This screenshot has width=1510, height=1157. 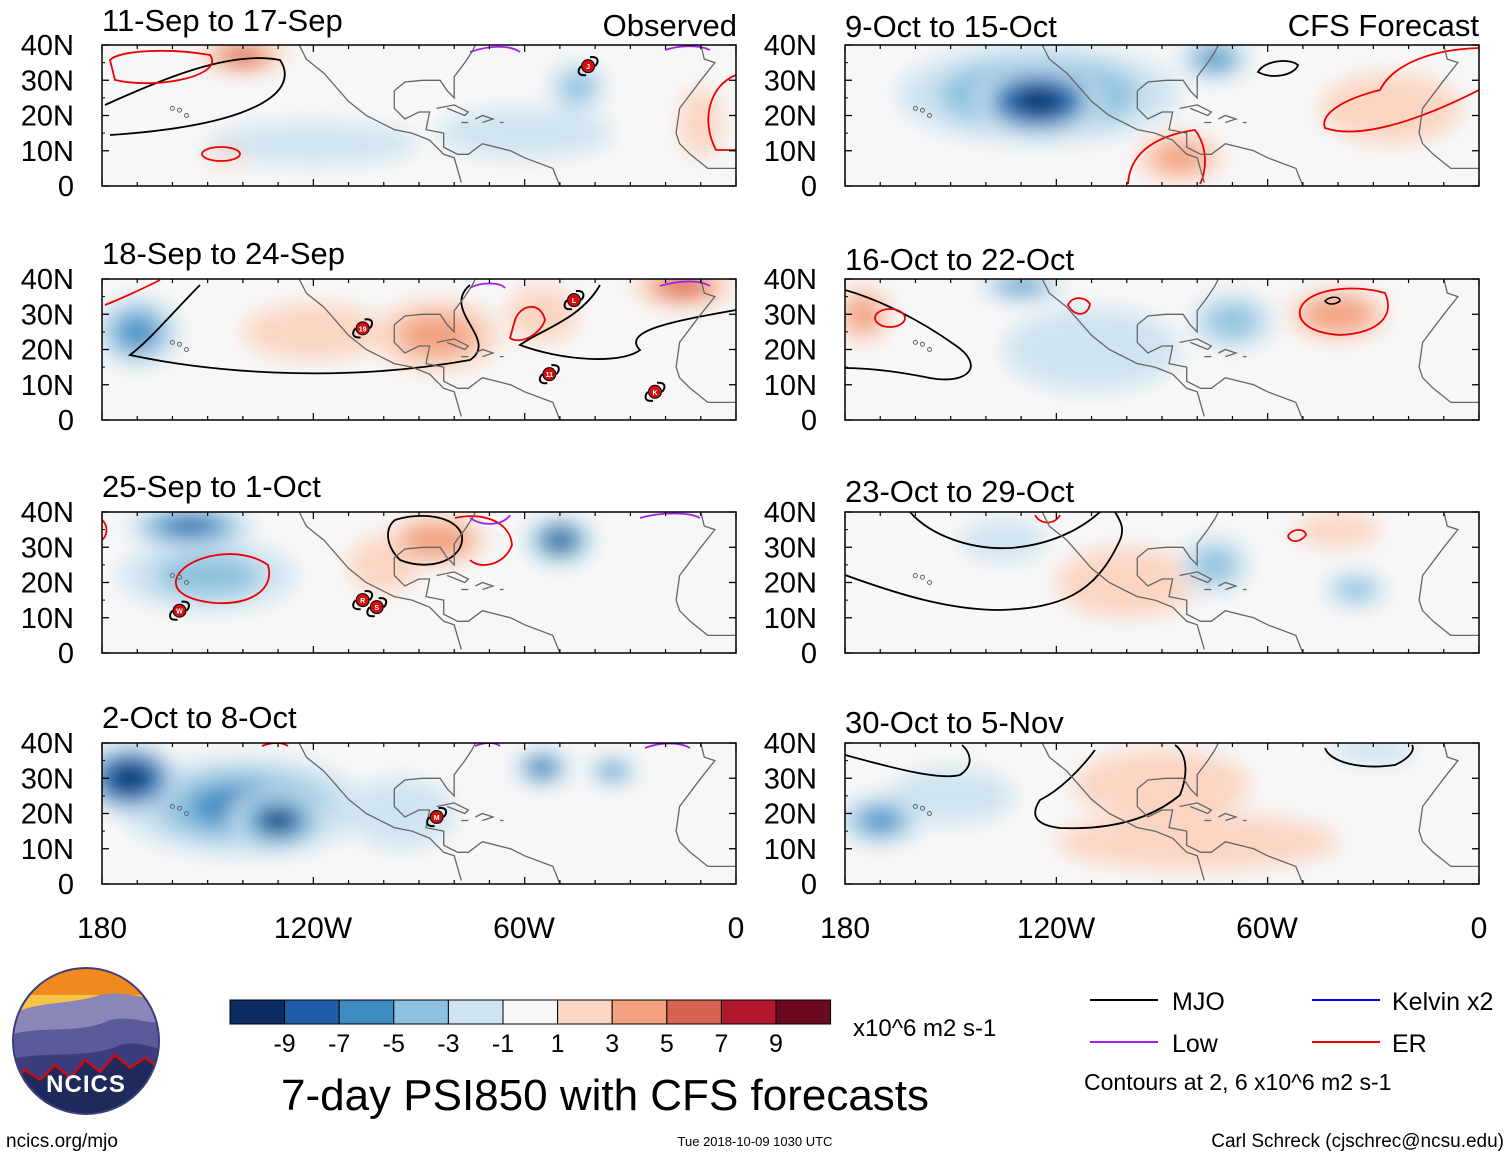 What do you see at coordinates (951, 26) in the screenshot?
I see `panel-title: 9-Oct to 15-Oct` at bounding box center [951, 26].